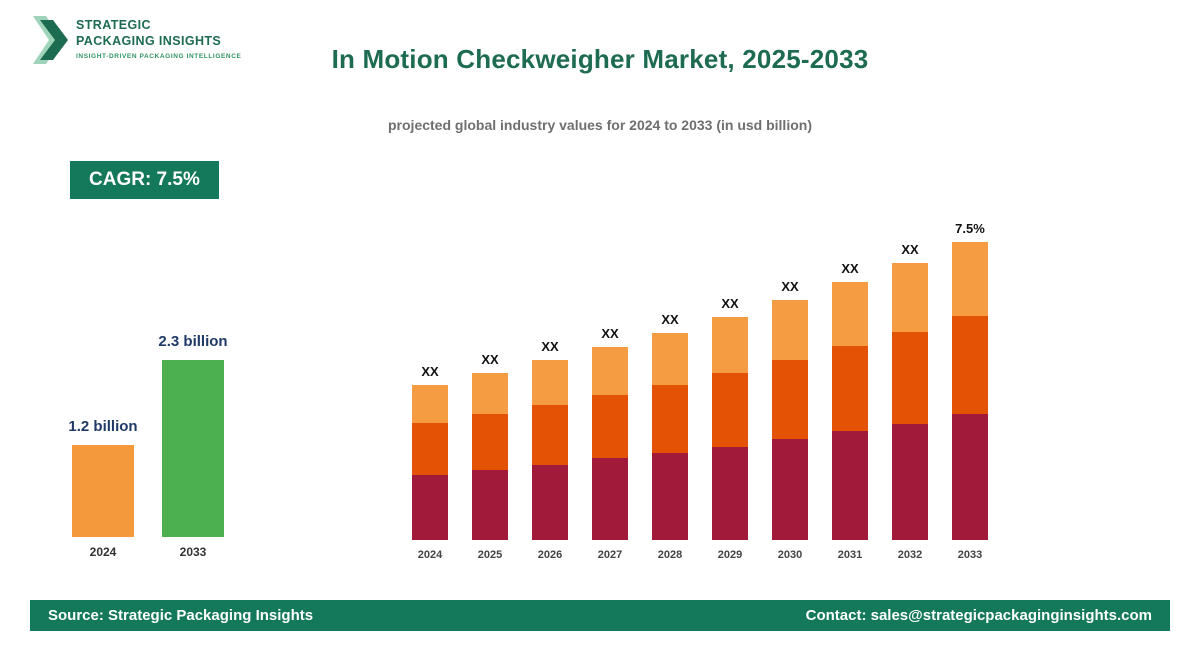  I want to click on page-title: In Motion Checkweigher Market, 2025-2033, so click(600, 59).